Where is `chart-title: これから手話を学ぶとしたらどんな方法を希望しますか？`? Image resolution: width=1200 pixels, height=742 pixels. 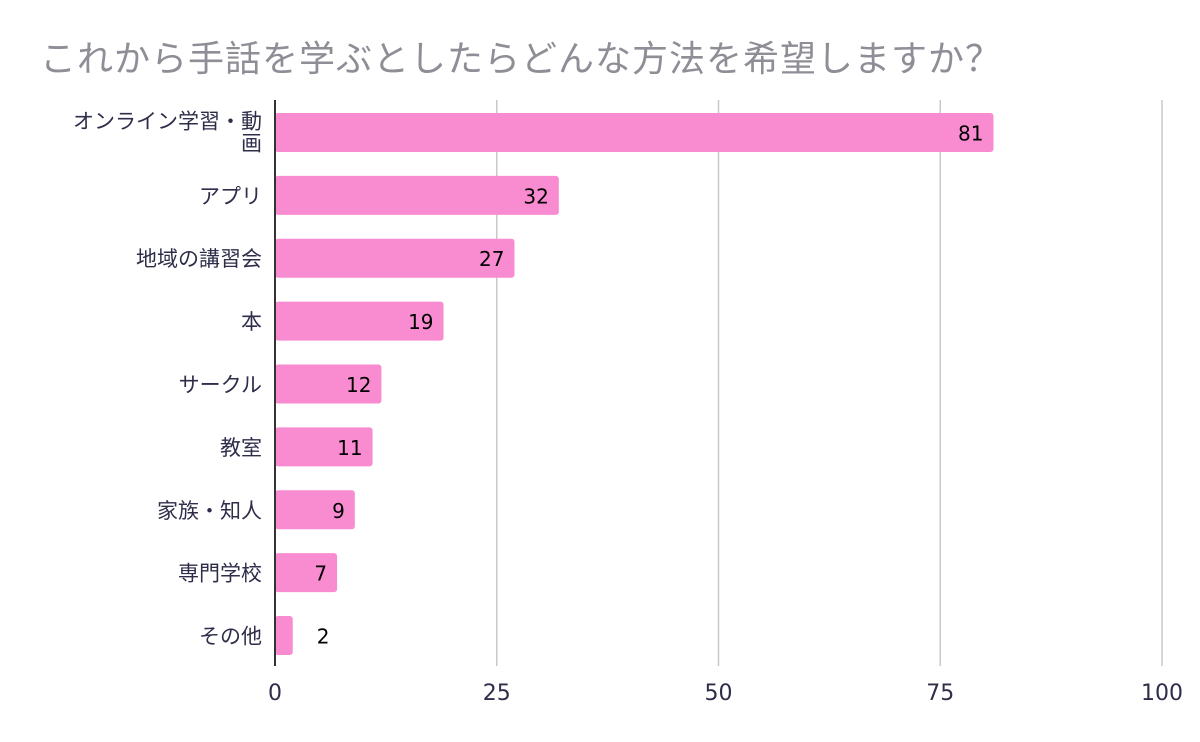
chart-title: これから手話を学ぶとしたらどんな方法を希望しますか？ is located at coordinates (521, 59).